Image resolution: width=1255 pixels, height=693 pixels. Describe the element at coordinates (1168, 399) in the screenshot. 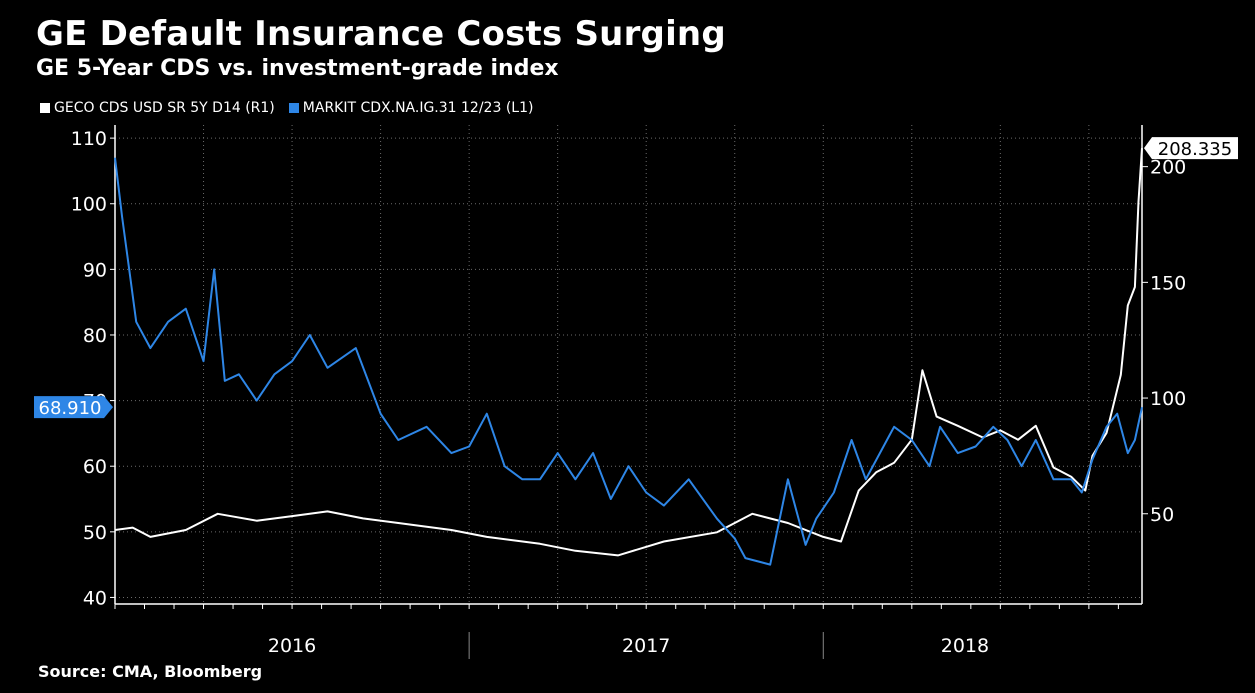

I see `right-tick-label: 100` at that location.